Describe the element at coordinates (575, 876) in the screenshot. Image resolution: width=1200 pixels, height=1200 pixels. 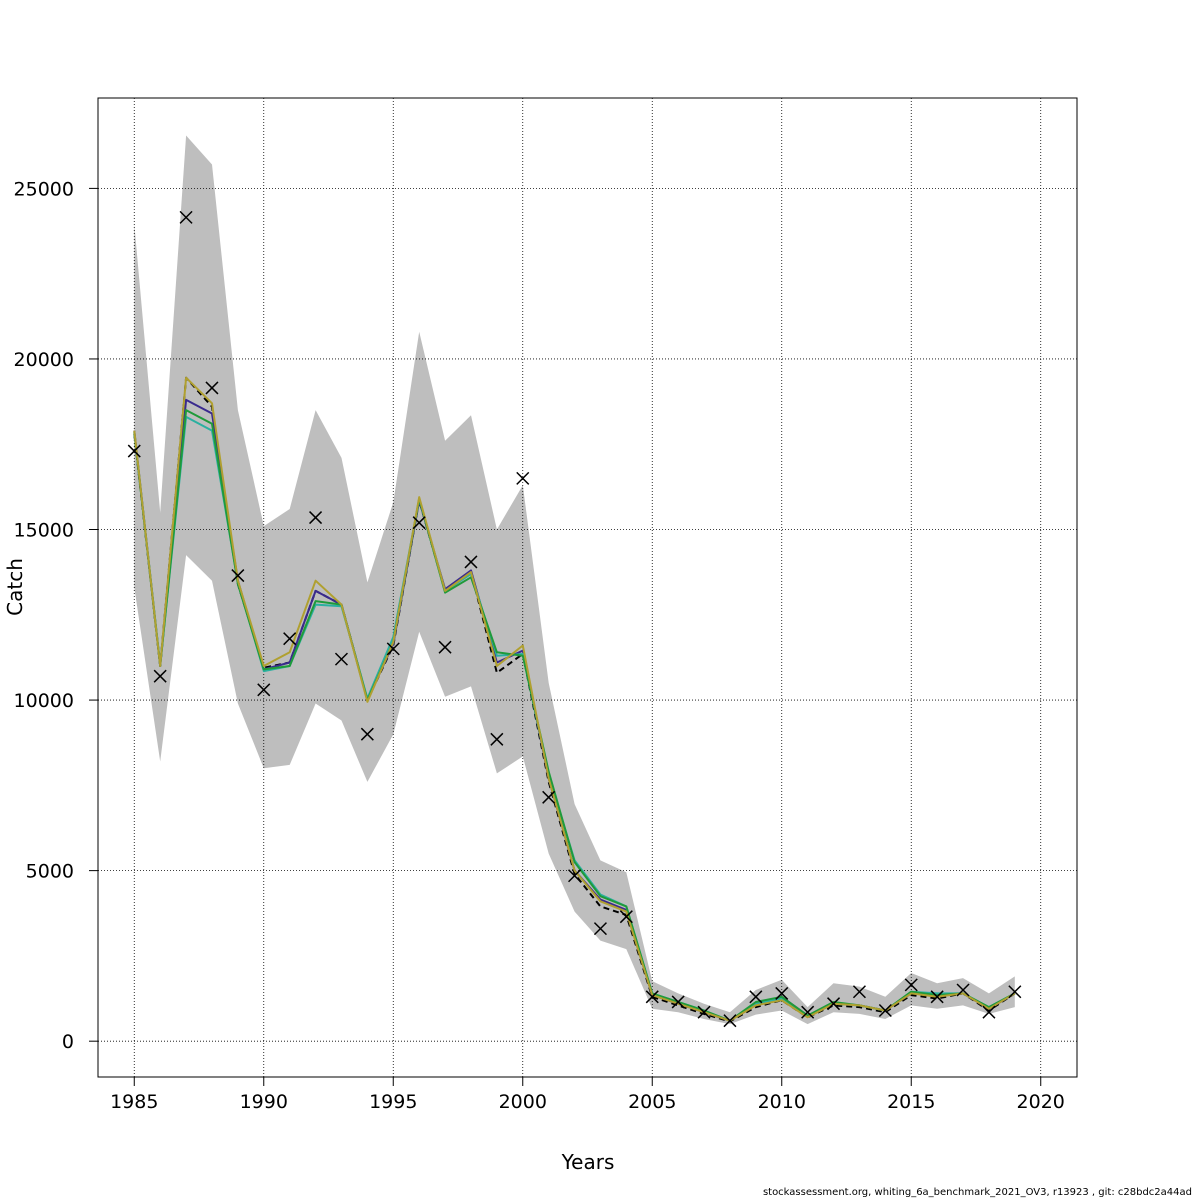
I see `observed-point-2002` at that location.